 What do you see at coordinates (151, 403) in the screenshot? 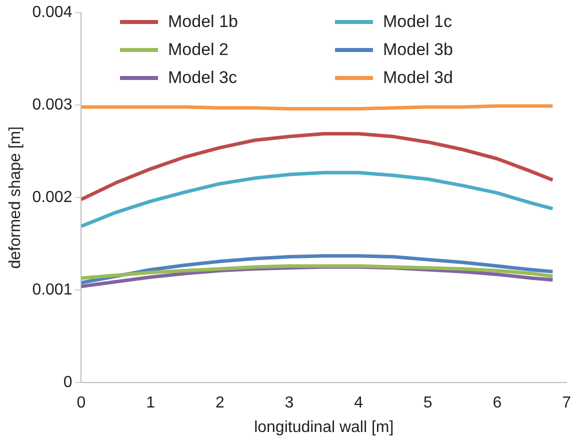
I see `x-tick-label: 1` at bounding box center [151, 403].